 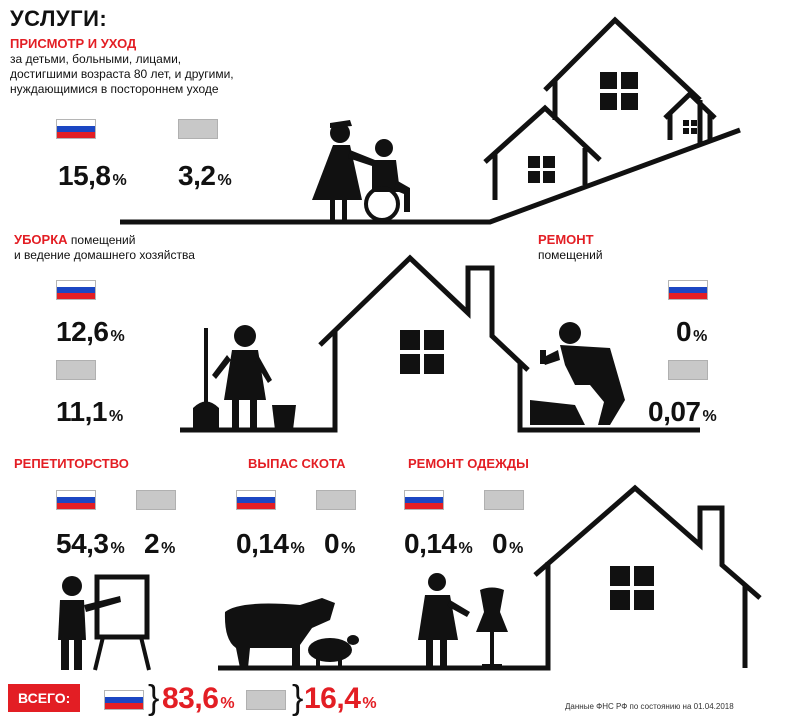 I want to click on care-other-value: 3,2%, so click(x=205, y=175).